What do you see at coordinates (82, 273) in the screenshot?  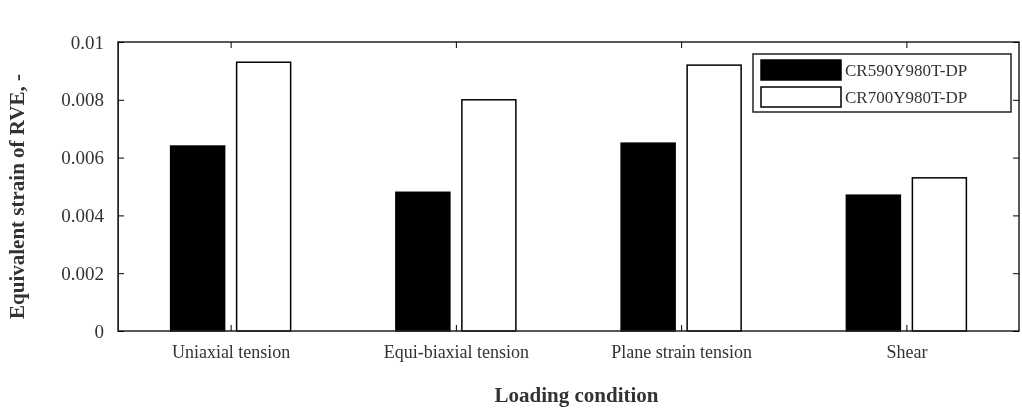 I see `y-tick-label: 0.002` at bounding box center [82, 273].